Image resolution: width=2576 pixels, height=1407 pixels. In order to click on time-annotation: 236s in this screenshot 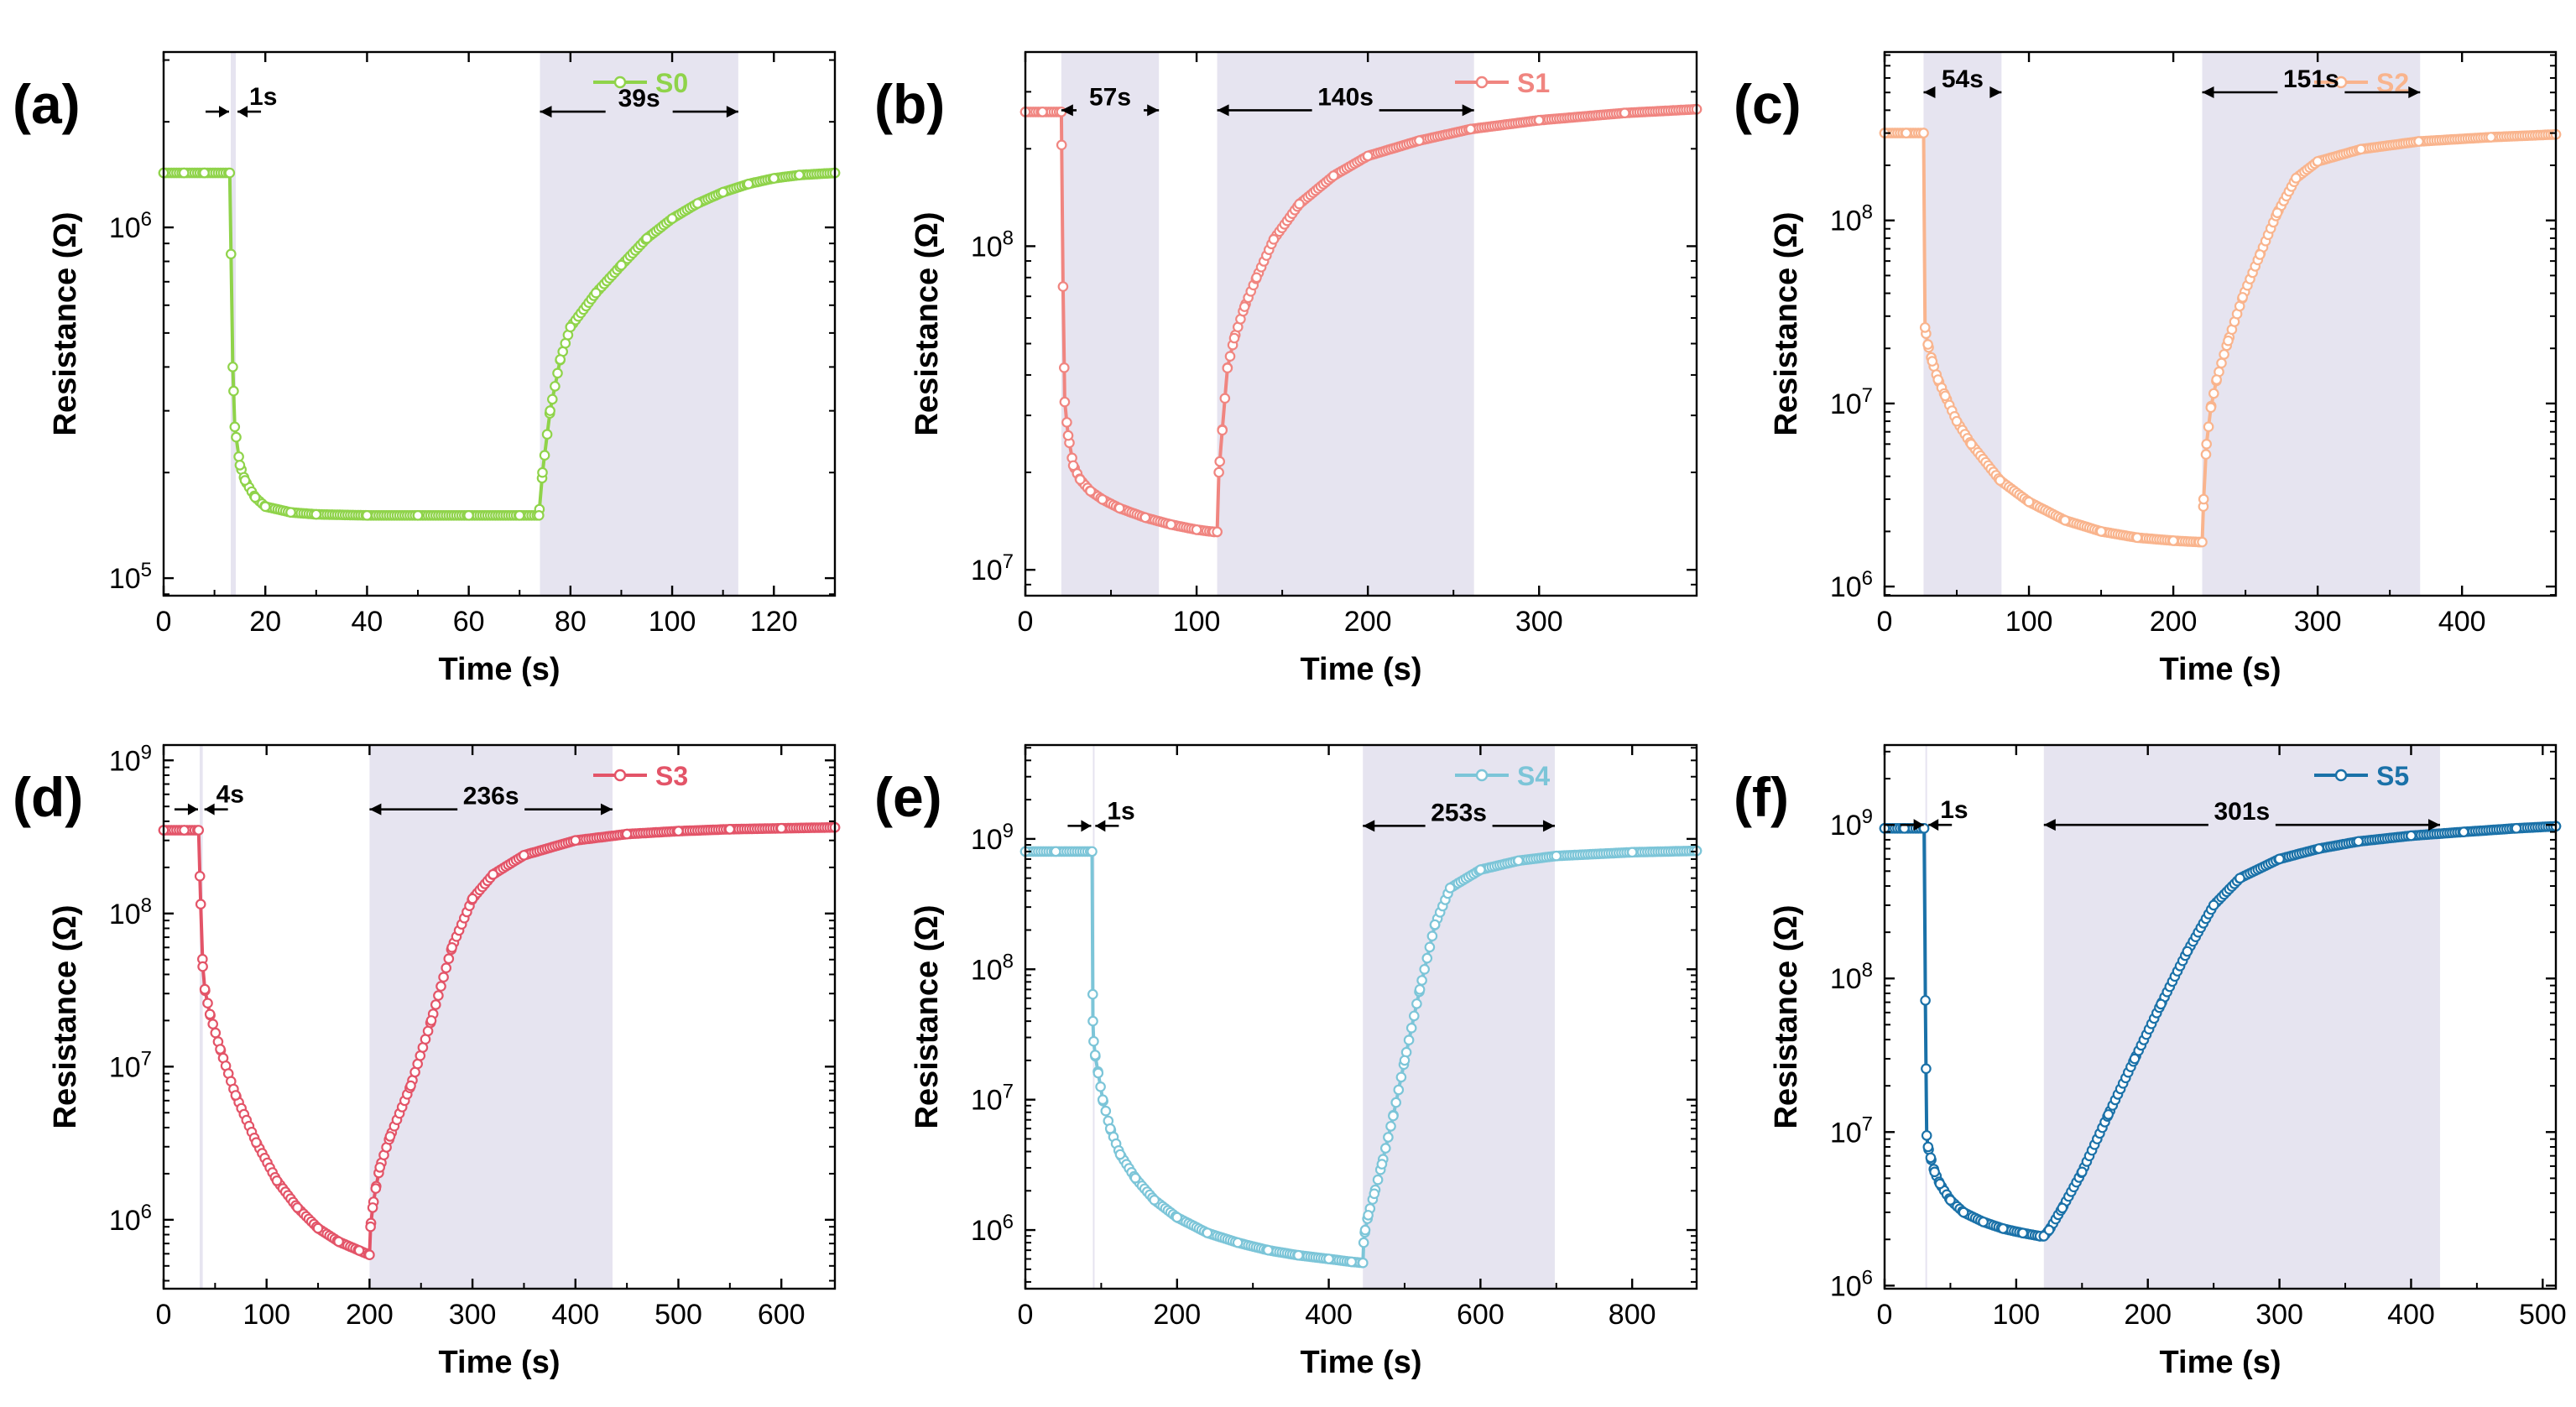, I will do `click(491, 799)`.